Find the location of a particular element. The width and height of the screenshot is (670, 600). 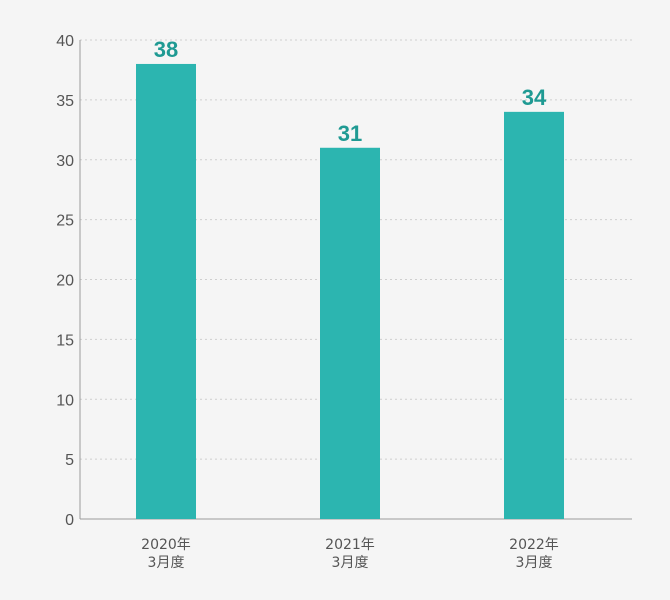

y-tick-label: 0 is located at coordinates (69, 520).